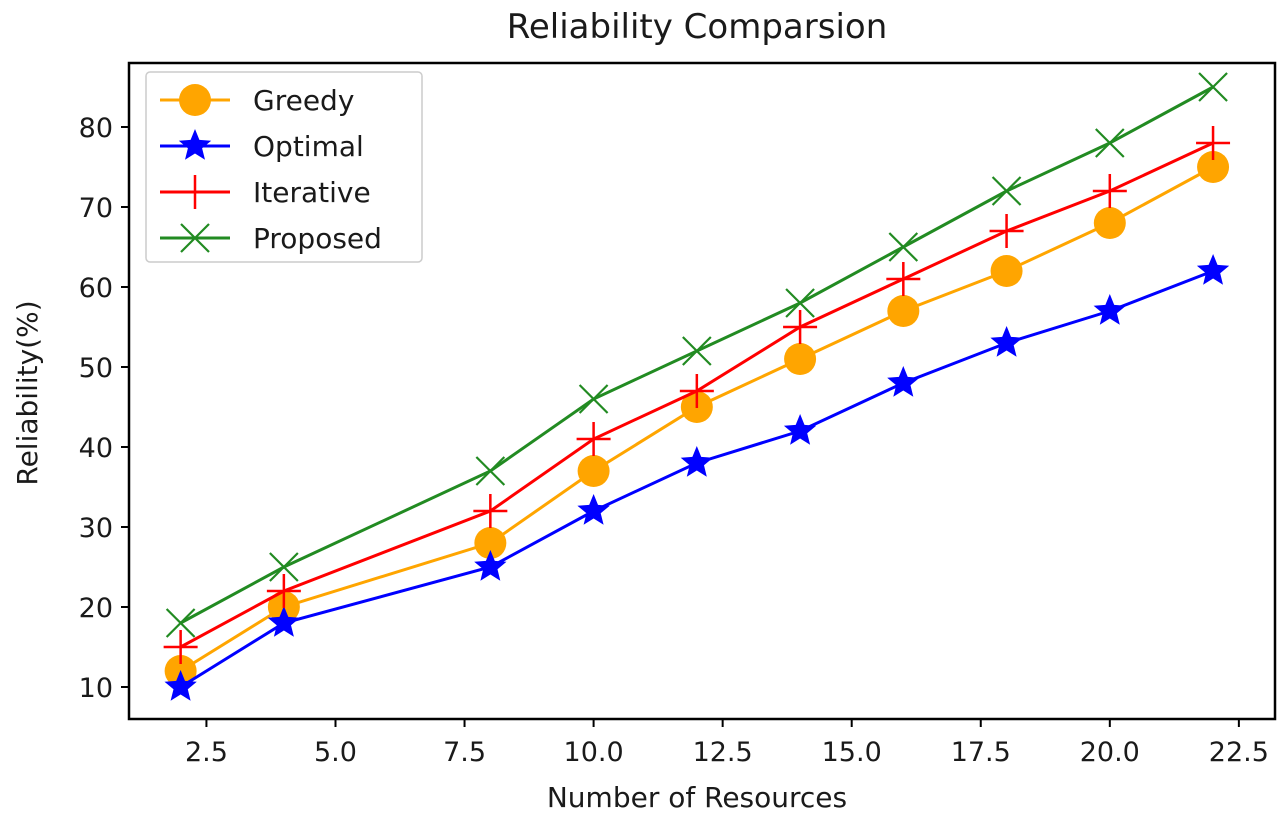  What do you see at coordinates (594, 752) in the screenshot?
I see `x-tick-label: 10.0` at bounding box center [594, 752].